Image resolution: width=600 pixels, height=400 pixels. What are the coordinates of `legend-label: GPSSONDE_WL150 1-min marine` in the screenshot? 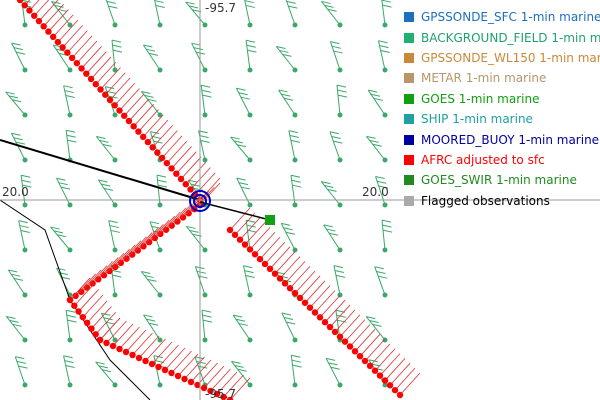 It's located at (510, 57).